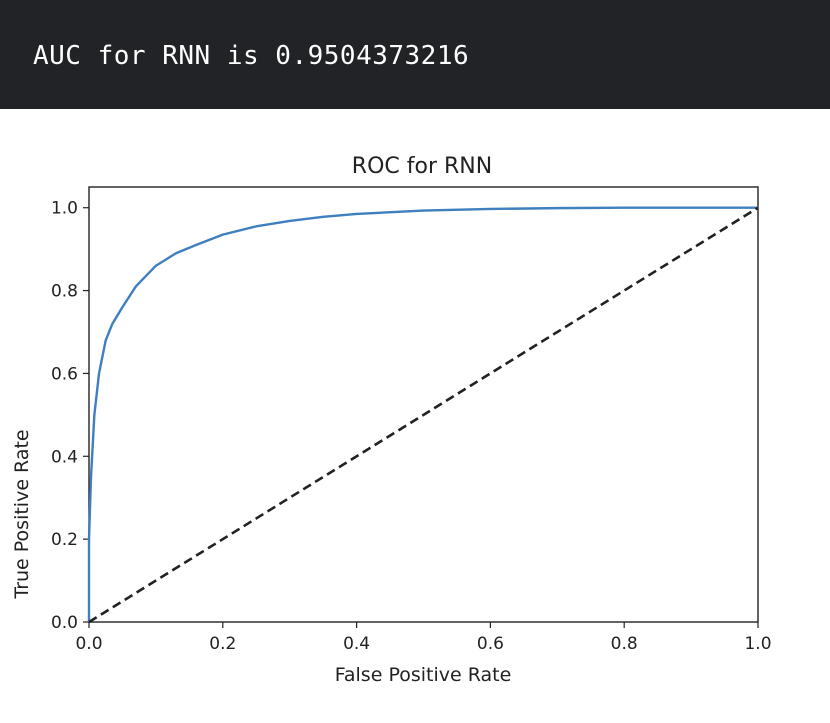 The image size is (830, 723). What do you see at coordinates (64, 540) in the screenshot?
I see `y-tick-label: 0.2` at bounding box center [64, 540].